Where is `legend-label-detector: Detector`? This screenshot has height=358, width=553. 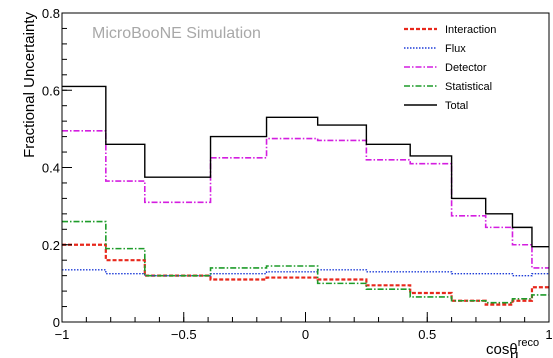
legend-label-detector: Detector is located at coordinates (466, 68).